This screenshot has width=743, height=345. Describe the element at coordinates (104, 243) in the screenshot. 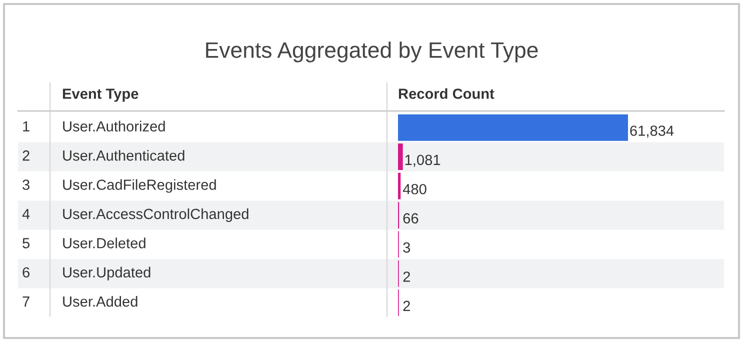

I see `y-tick-label: User.Deleted` at that location.